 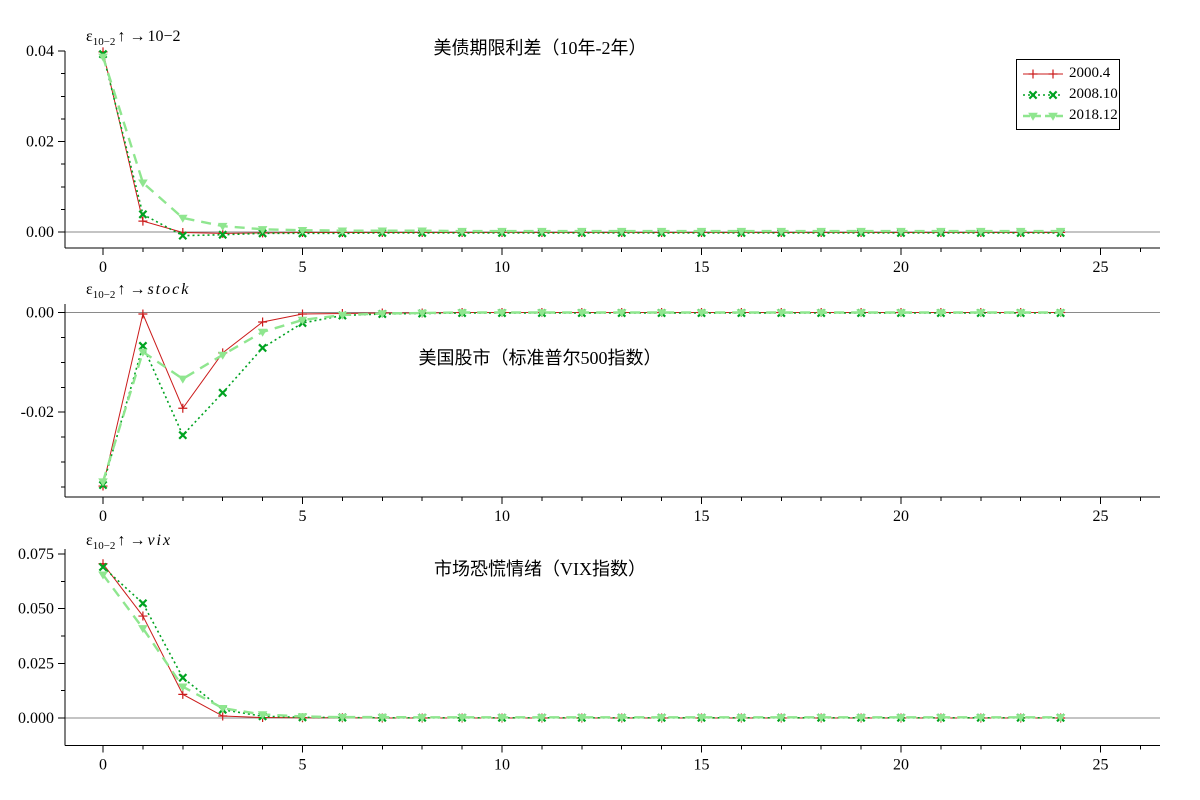 I want to click on y-tick-label: 0.04, so click(x=40, y=51).